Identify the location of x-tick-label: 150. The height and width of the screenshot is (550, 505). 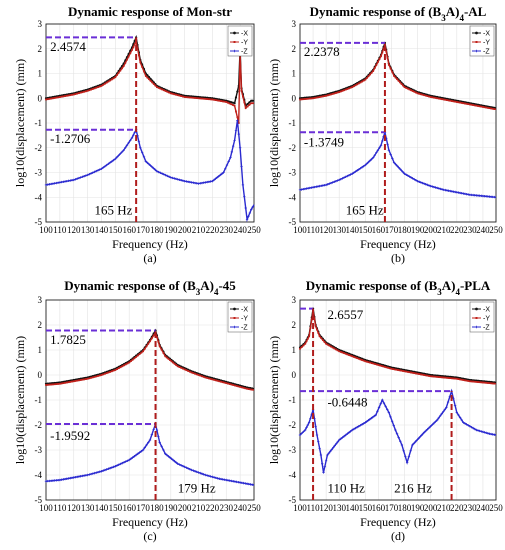
(116, 230).